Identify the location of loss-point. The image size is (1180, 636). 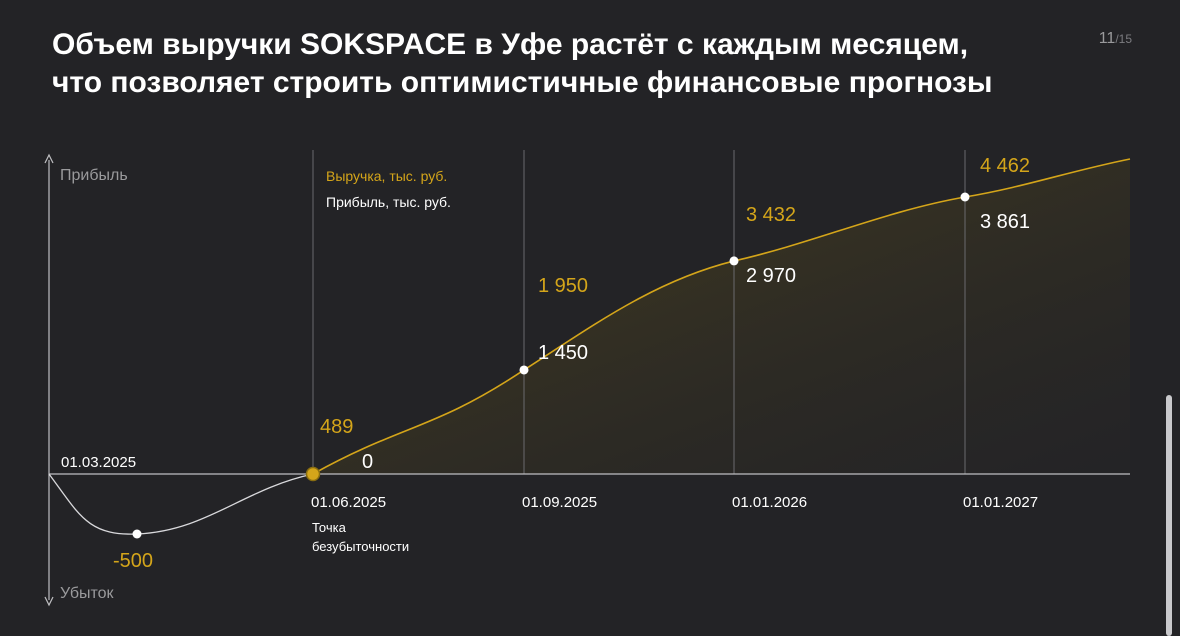
(137, 534).